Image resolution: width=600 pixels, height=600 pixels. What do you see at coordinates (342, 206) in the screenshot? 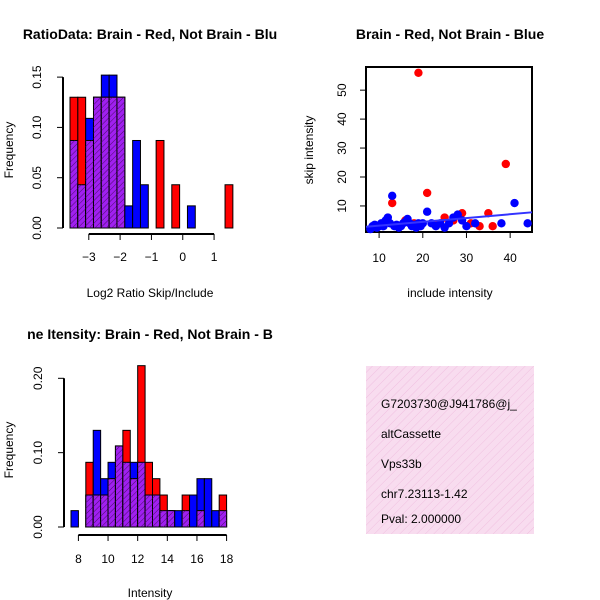
I see `y-tick-label: 10` at bounding box center [342, 206].